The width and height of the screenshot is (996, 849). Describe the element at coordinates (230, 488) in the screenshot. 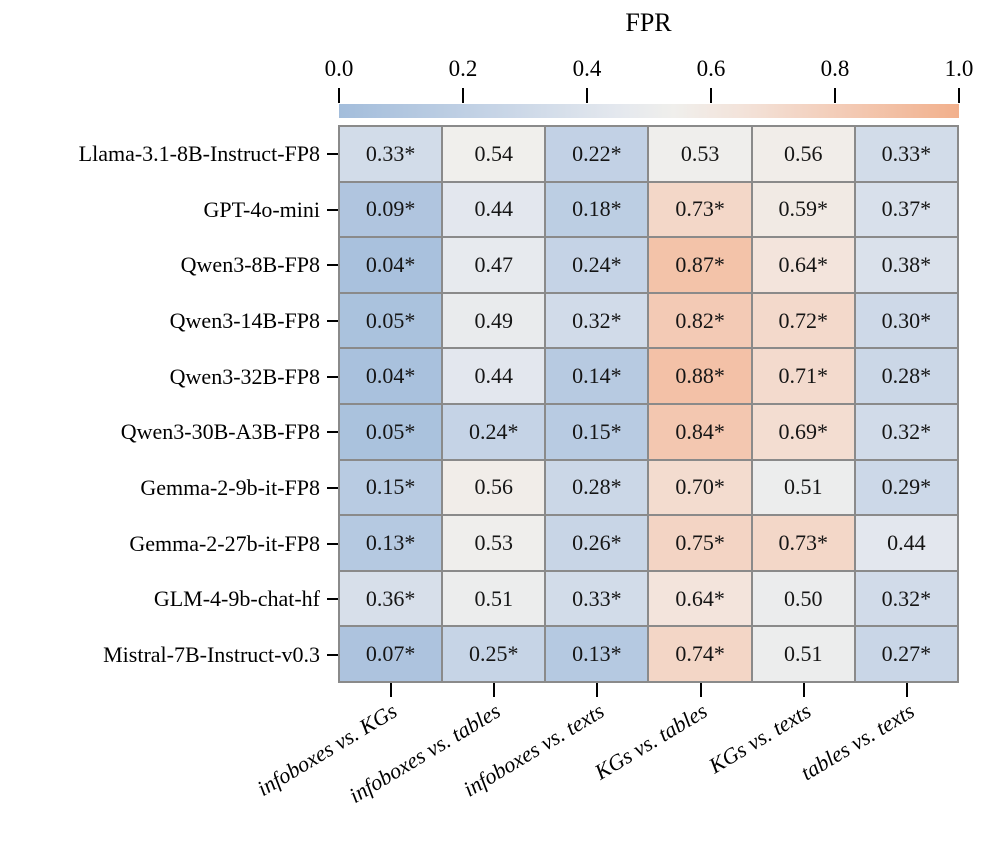

I see `row-label: Gemma-2-9b-it-FP8` at that location.